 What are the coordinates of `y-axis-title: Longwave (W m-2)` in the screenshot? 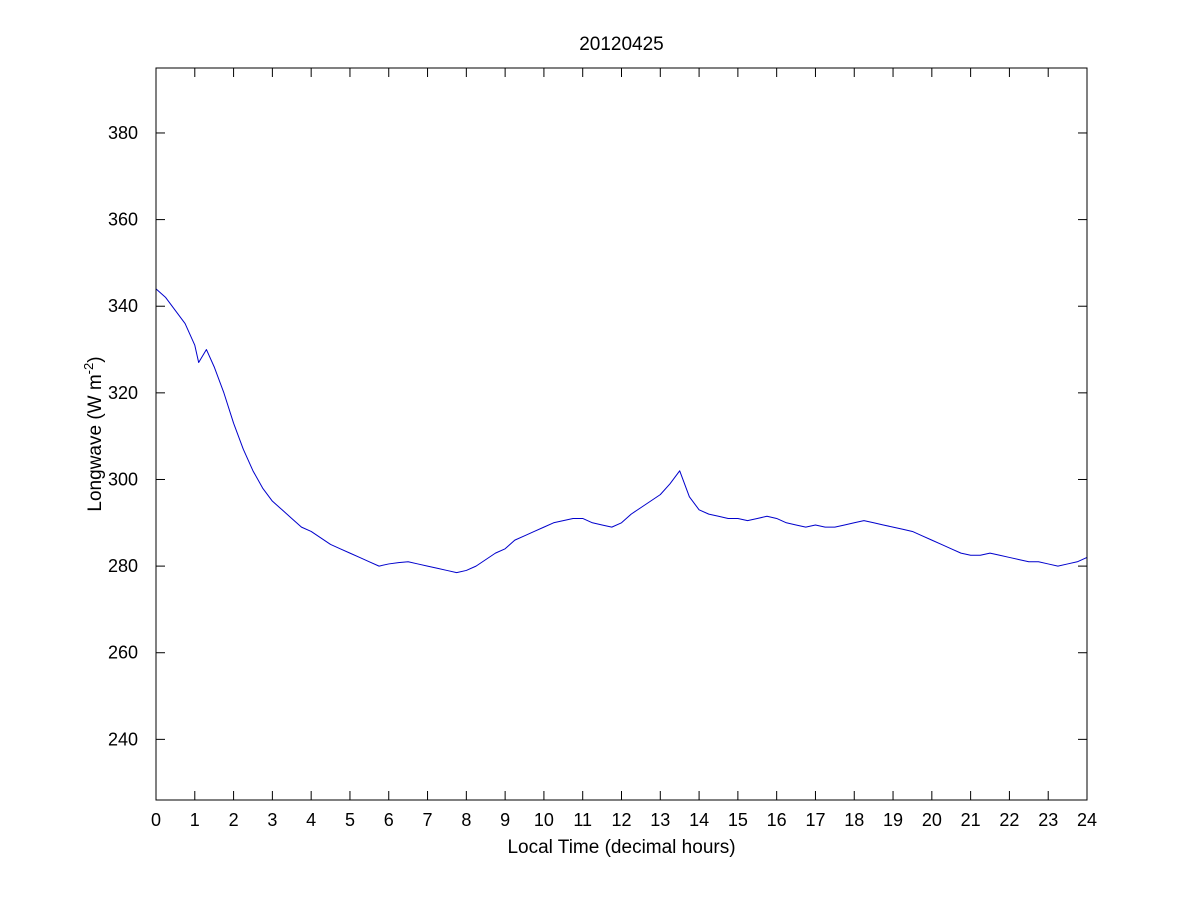 It's located at (93, 433).